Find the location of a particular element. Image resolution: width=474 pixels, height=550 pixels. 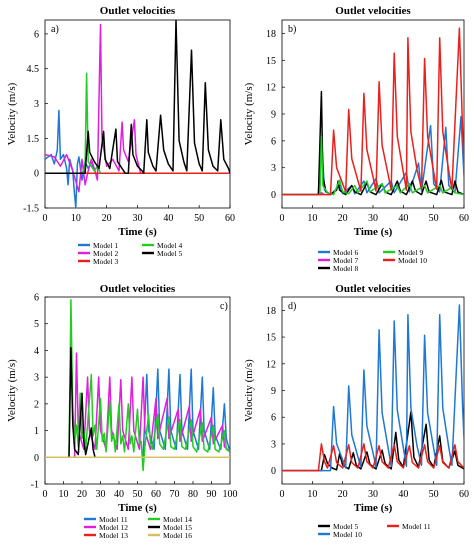

legend-label: Model 1 is located at coordinates (105, 245).